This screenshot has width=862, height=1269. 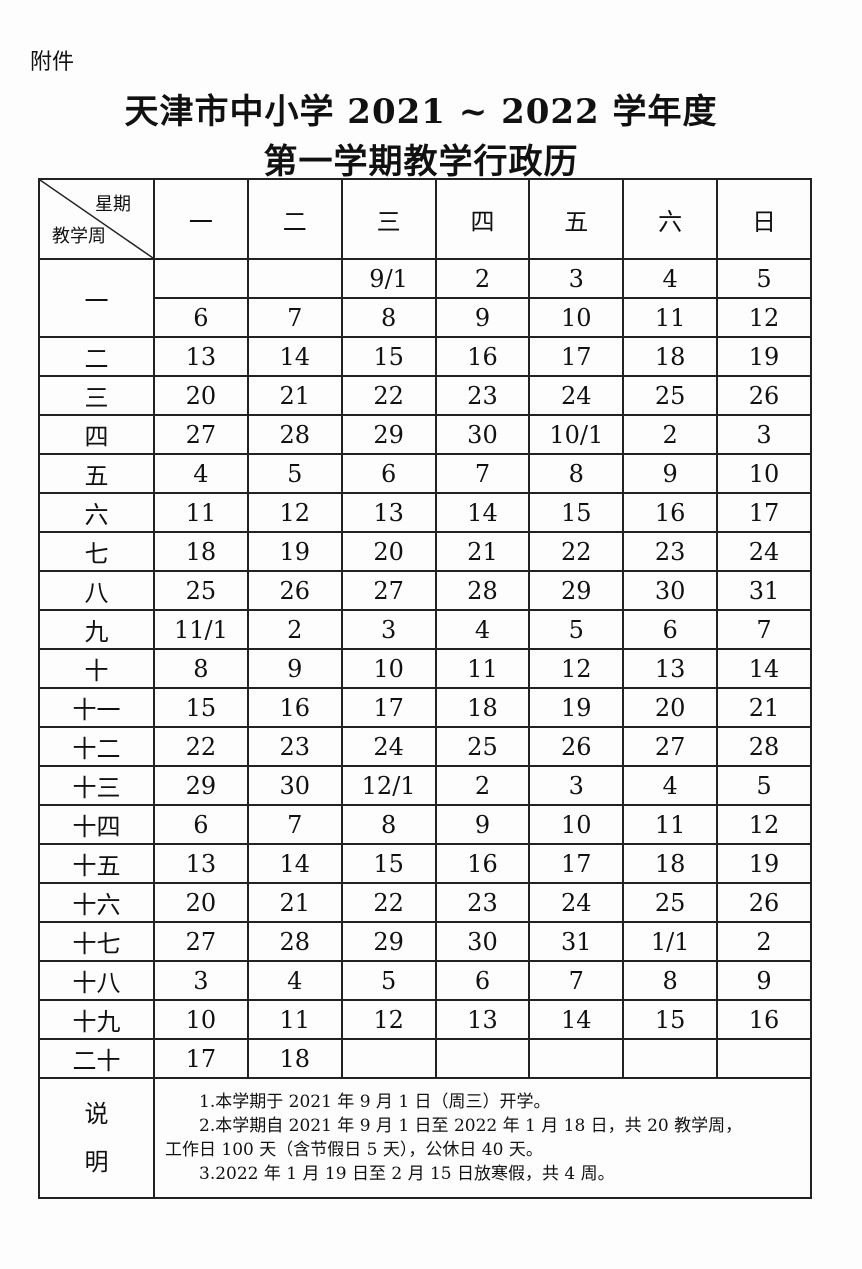 What do you see at coordinates (388, 219) in the screenshot?
I see `weekday-header: 三` at bounding box center [388, 219].